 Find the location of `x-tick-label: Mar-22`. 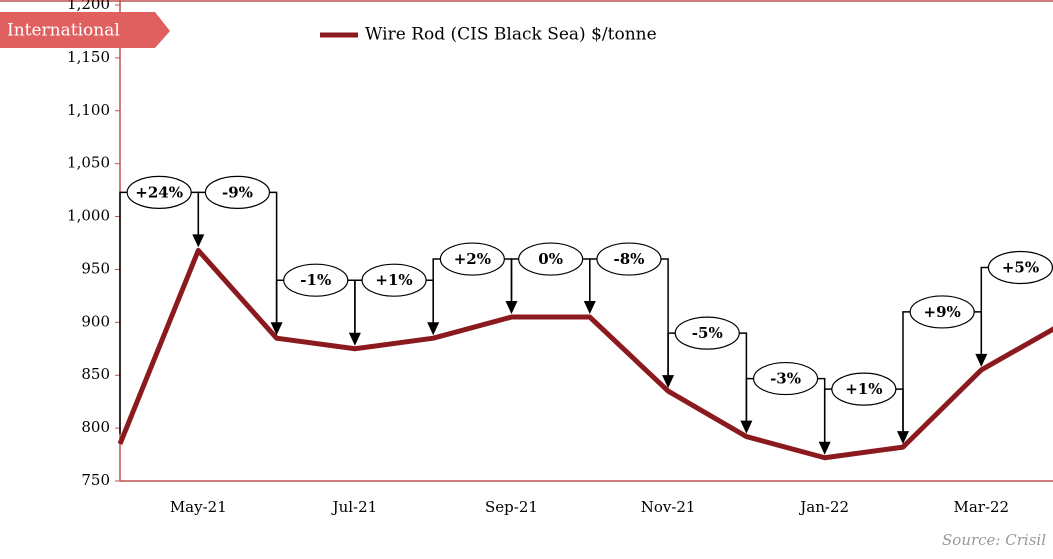

x-tick-label: Mar-22 is located at coordinates (981, 507).